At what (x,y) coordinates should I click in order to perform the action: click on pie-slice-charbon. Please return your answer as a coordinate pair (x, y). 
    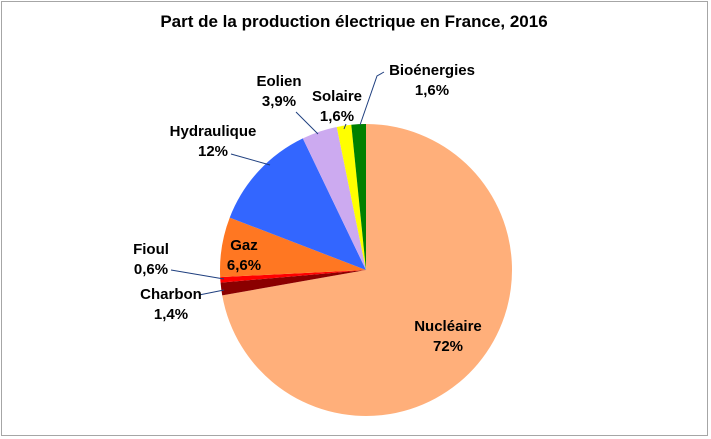
    Looking at the image, I should click on (293, 283).